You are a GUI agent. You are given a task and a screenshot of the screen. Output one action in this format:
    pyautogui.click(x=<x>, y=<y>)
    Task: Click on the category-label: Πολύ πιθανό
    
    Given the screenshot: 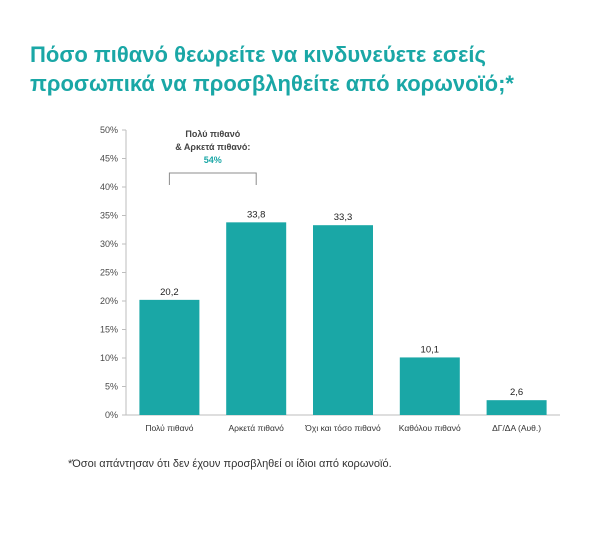 What is the action you would take?
    pyautogui.click(x=169, y=428)
    